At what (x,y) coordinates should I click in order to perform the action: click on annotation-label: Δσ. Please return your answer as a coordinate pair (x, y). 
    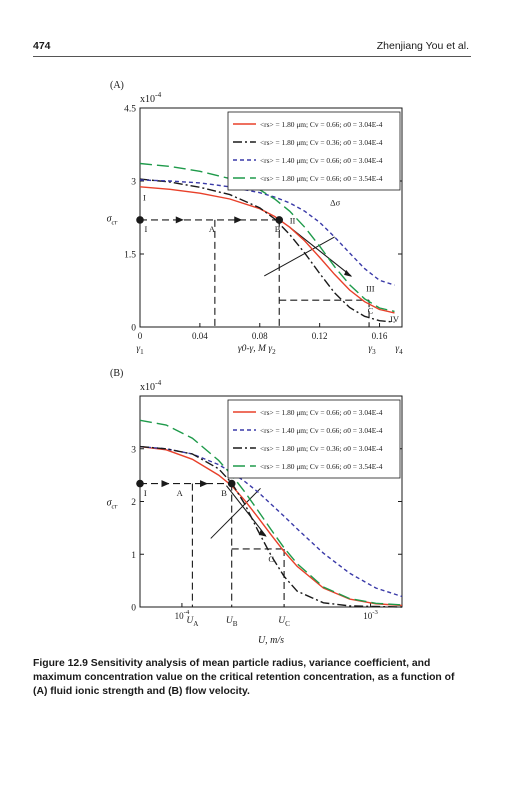
    Looking at the image, I should click on (335, 202).